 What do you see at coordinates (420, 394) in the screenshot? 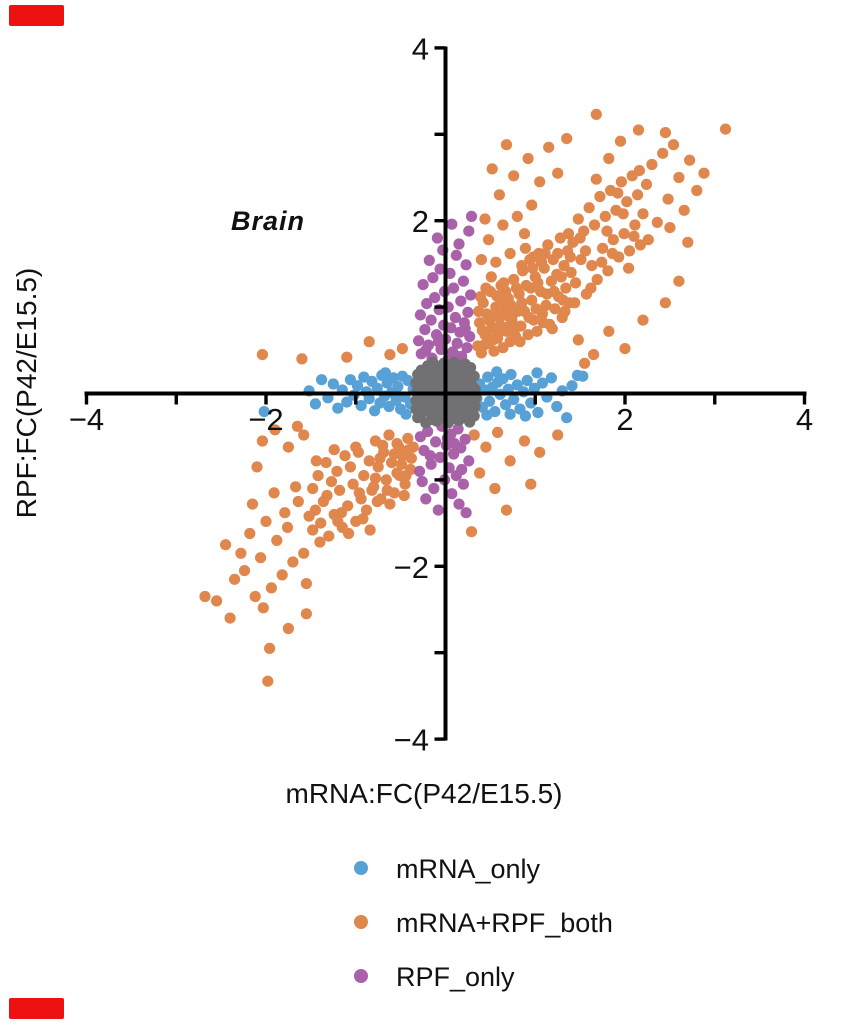
I see `y-ticks: −4 −2 2 4` at bounding box center [420, 394].